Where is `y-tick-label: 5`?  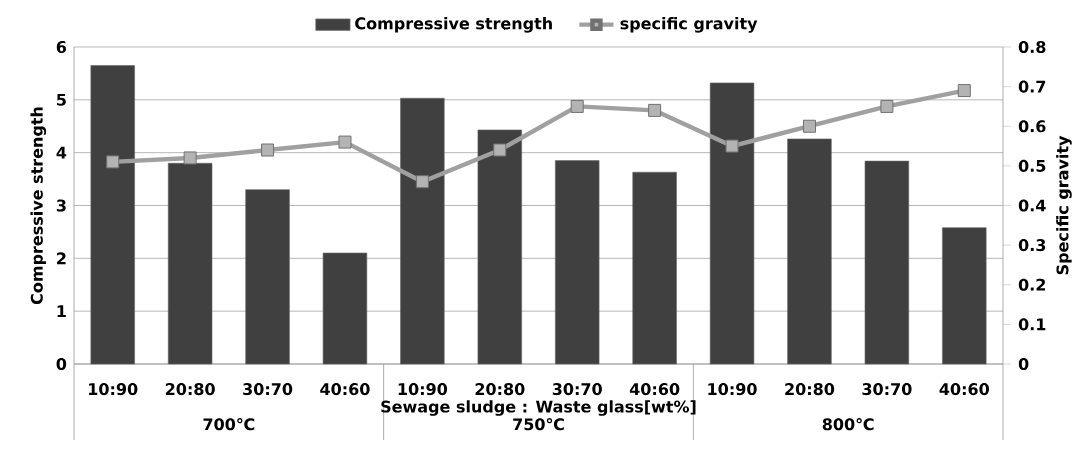
y-tick-label: 5 is located at coordinates (61, 99).